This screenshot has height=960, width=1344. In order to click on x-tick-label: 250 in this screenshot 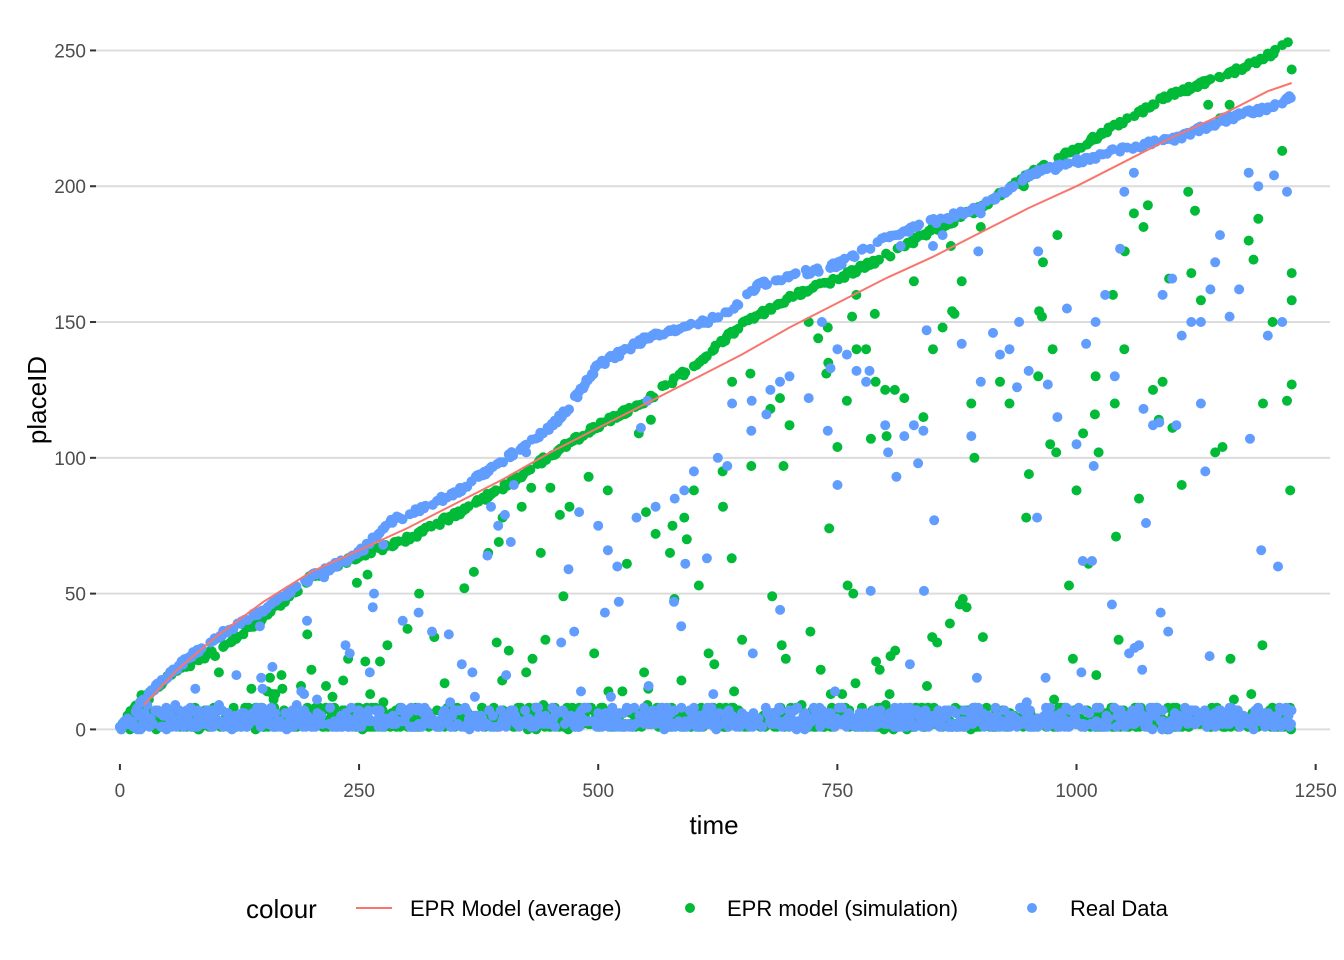, I will do `click(359, 791)`.